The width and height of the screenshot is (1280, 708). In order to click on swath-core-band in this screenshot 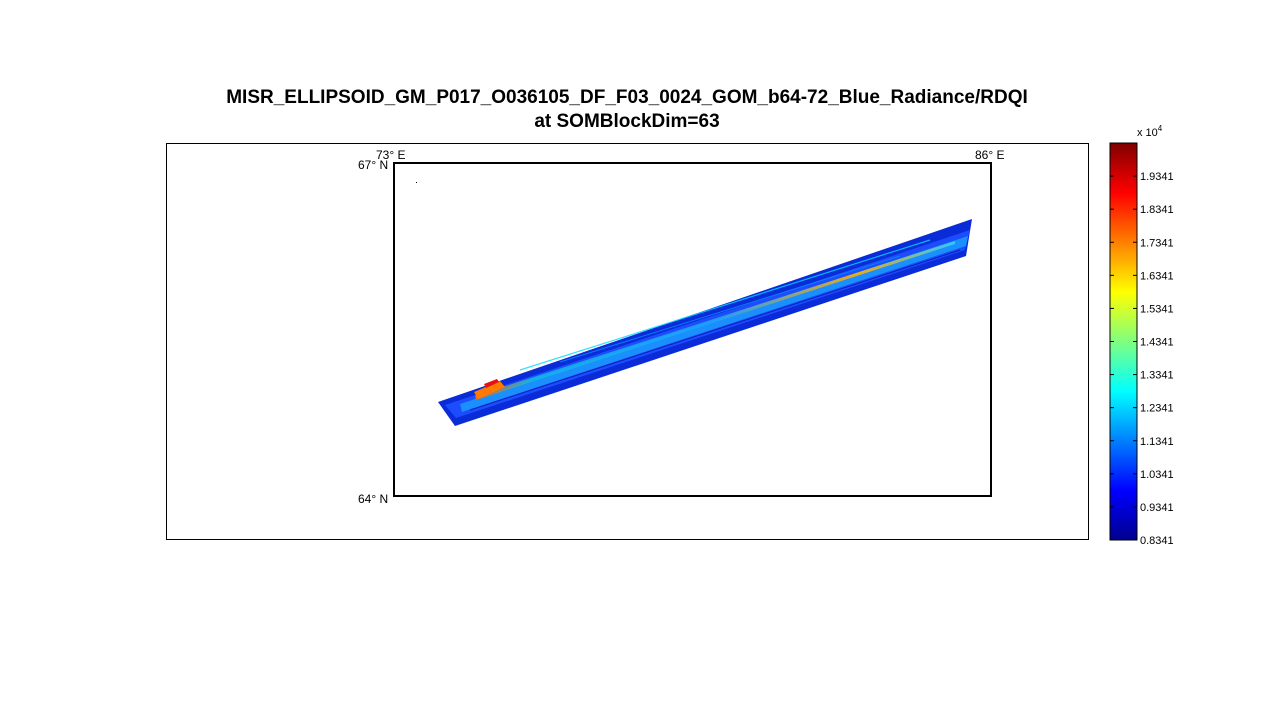, I will do `click(715, 320)`.